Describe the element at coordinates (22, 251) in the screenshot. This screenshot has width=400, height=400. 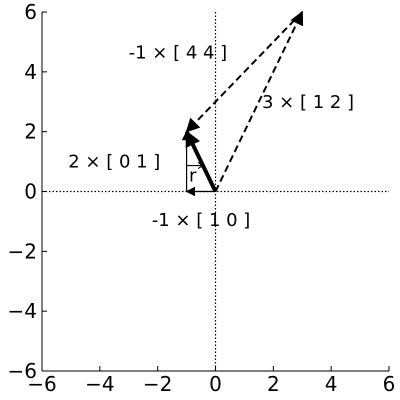
I see `y-tick-label: −2` at that location.